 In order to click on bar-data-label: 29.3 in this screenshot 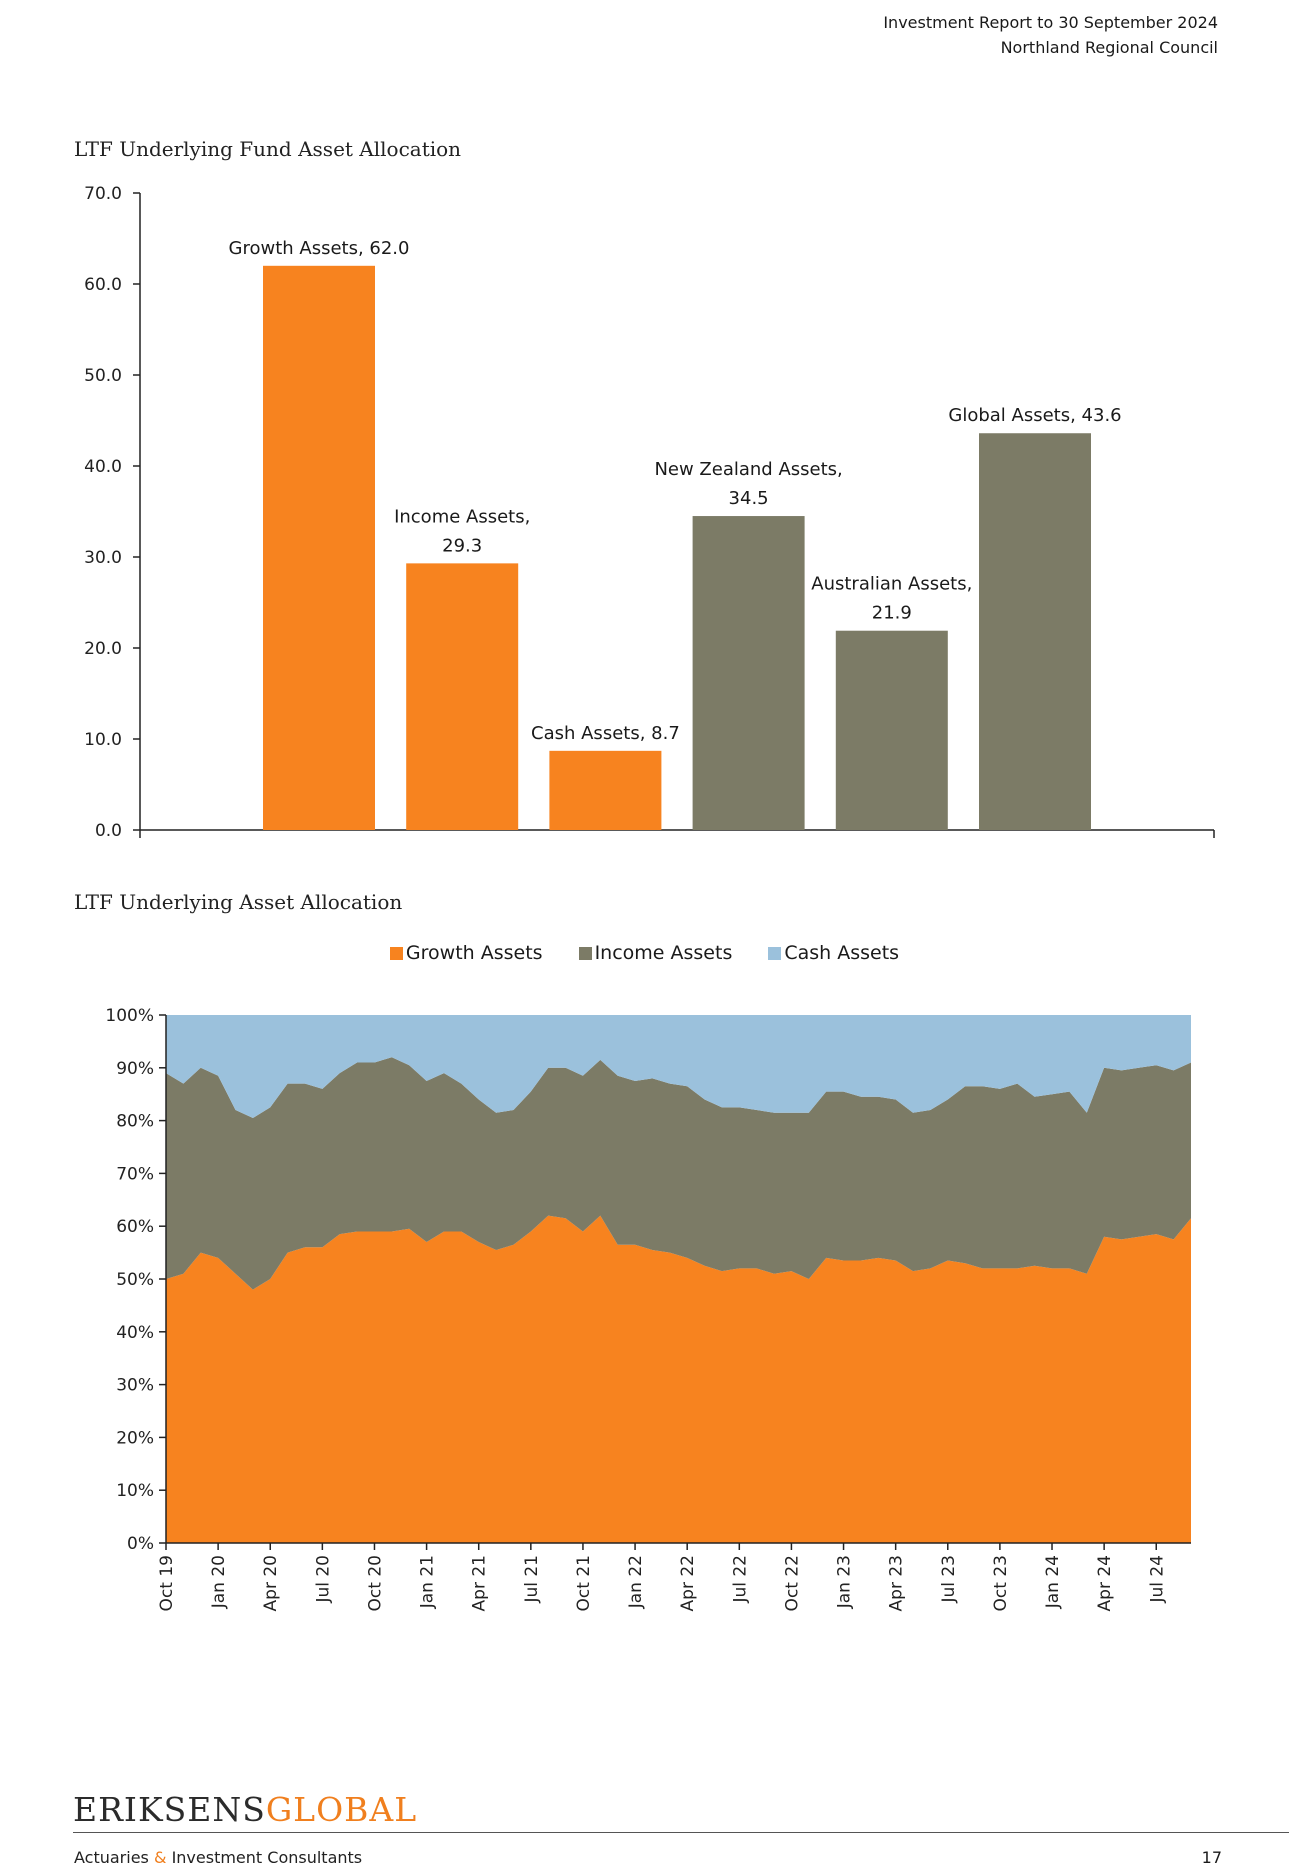, I will do `click(462, 545)`.